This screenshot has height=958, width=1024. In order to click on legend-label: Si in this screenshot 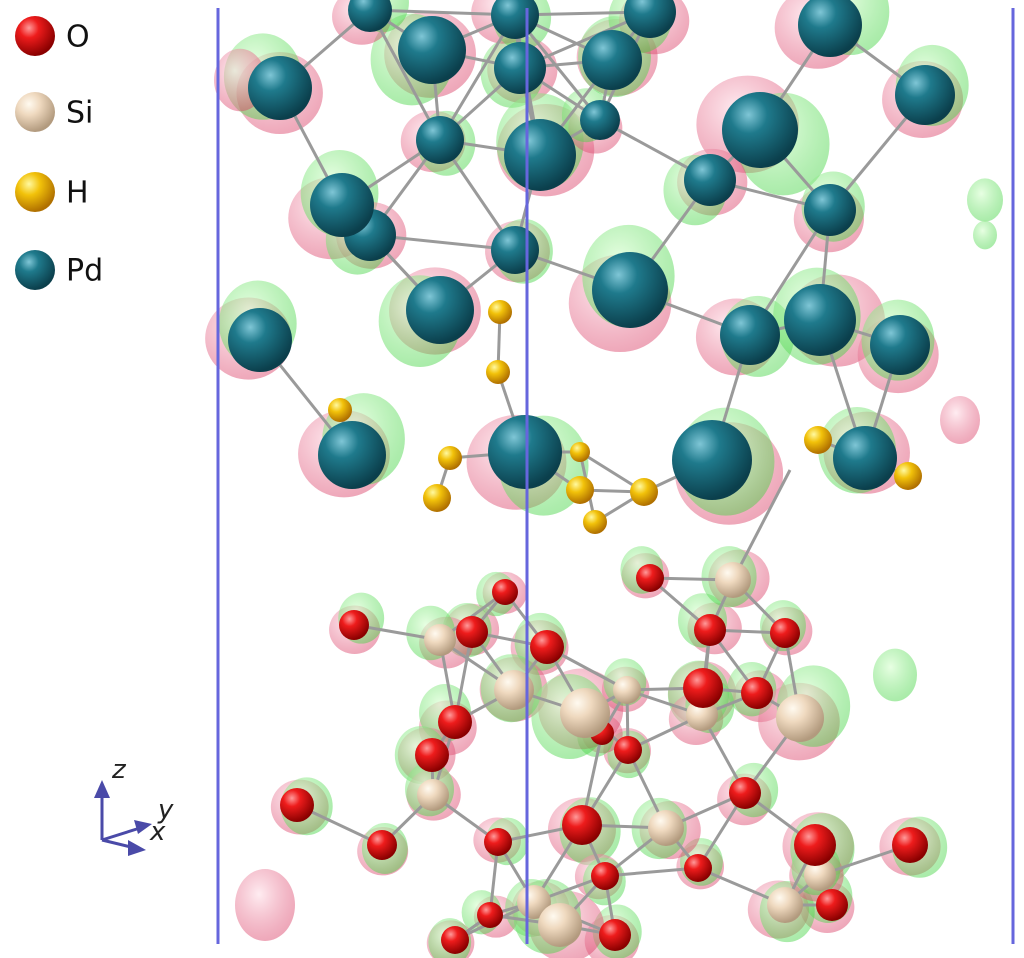, I will do `click(79, 113)`.